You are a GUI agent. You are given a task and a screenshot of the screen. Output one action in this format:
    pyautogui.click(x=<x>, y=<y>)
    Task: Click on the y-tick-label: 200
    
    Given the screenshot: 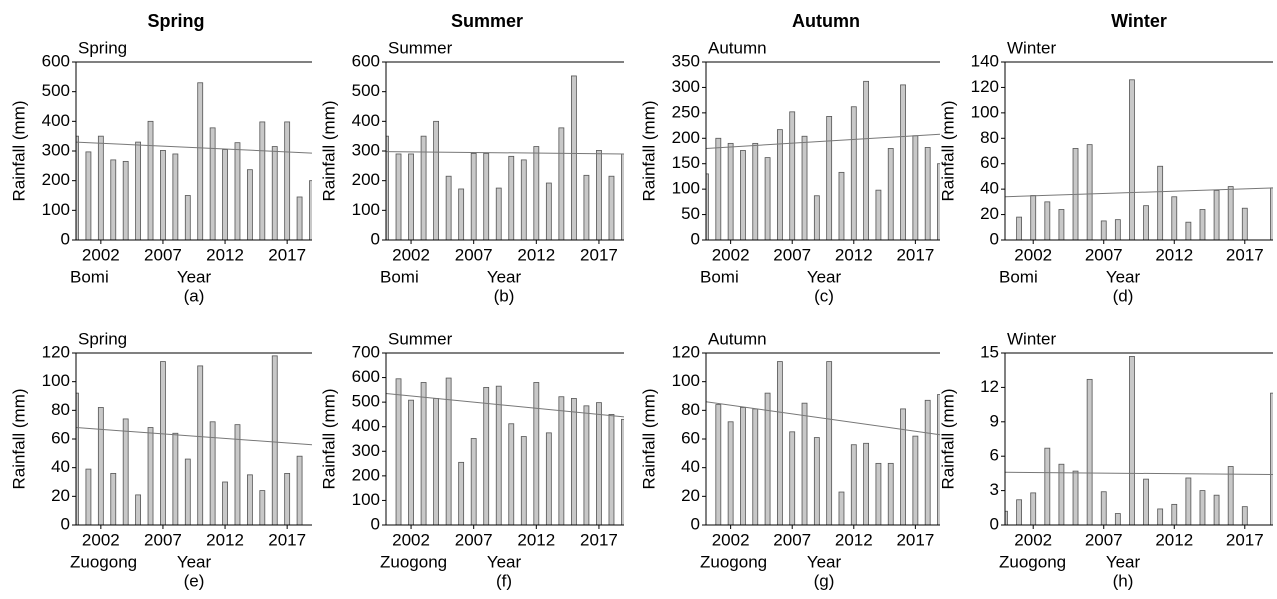 What is the action you would take?
    pyautogui.click(x=366, y=474)
    